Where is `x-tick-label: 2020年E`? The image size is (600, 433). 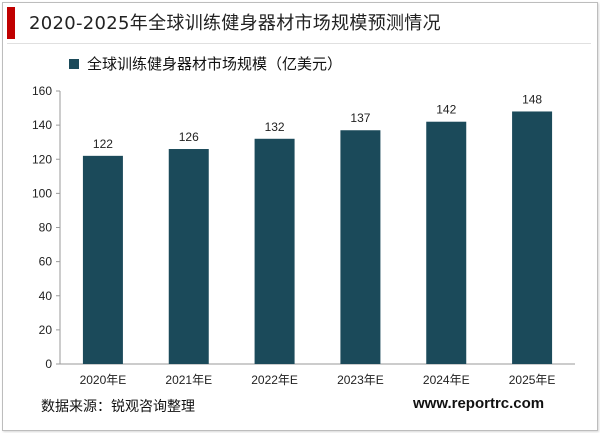
x-tick-label: 2020年E is located at coordinates (103, 380).